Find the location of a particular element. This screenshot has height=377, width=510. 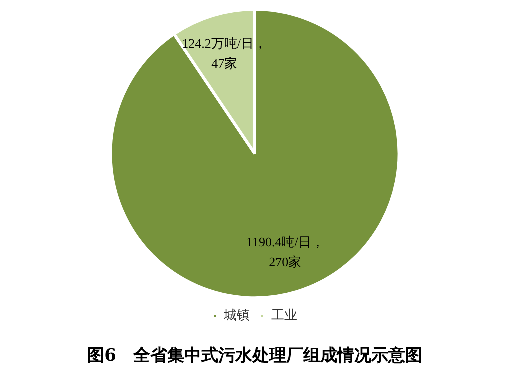

data-label: 124.2万吨/日， 47家 is located at coordinates (225, 53).